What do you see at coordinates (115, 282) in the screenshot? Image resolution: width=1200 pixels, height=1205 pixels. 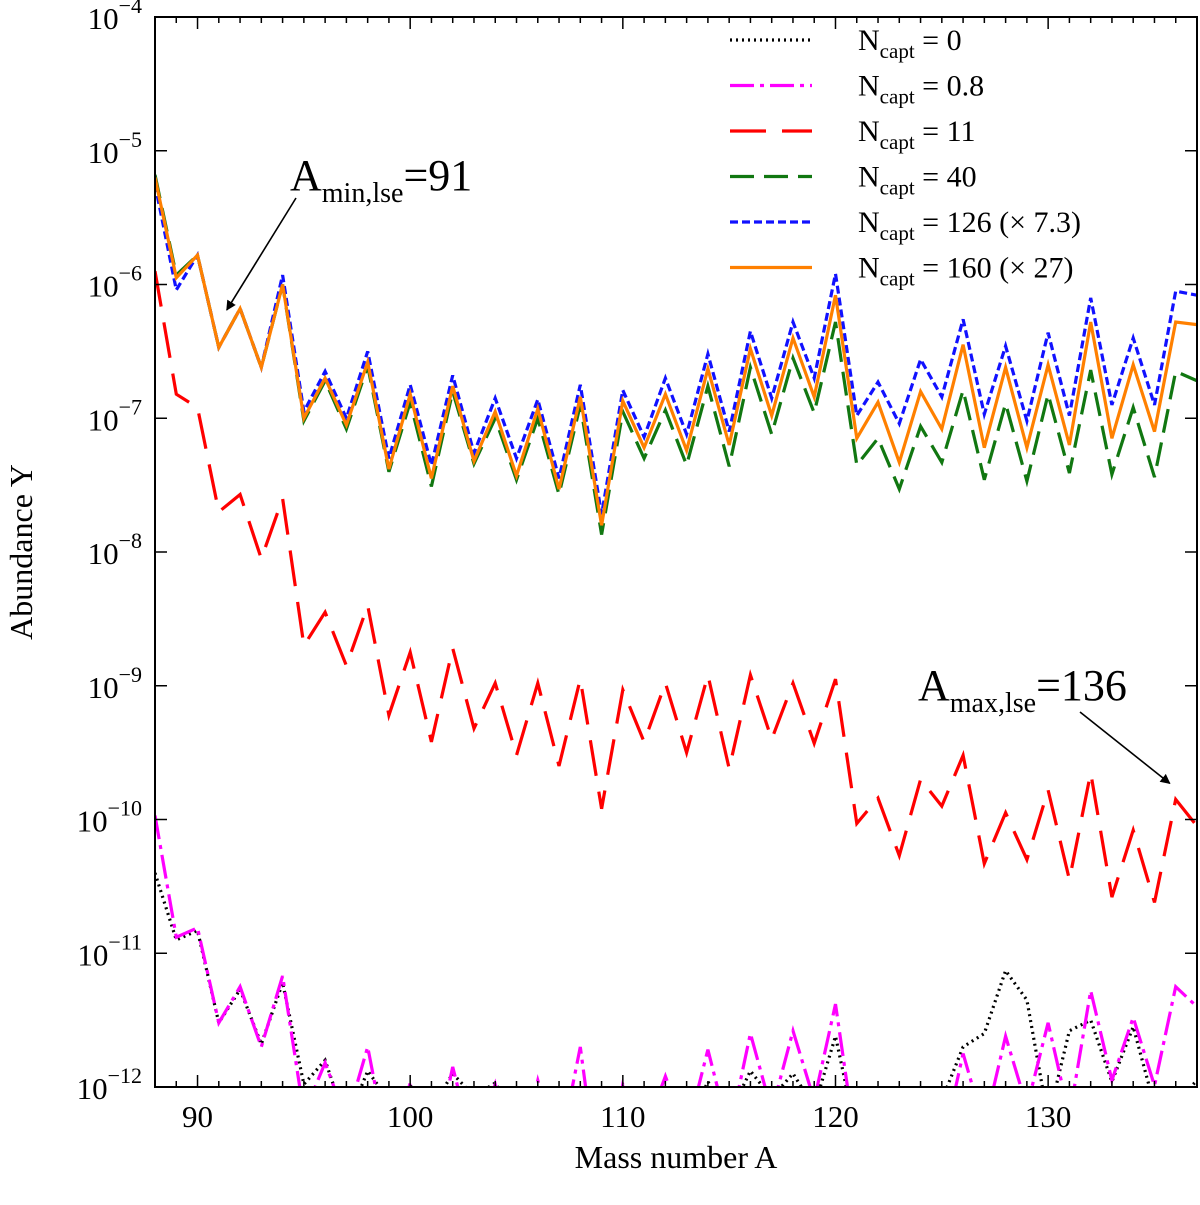 I see `y-tick-label: 10⁻⁶` at bounding box center [115, 282].